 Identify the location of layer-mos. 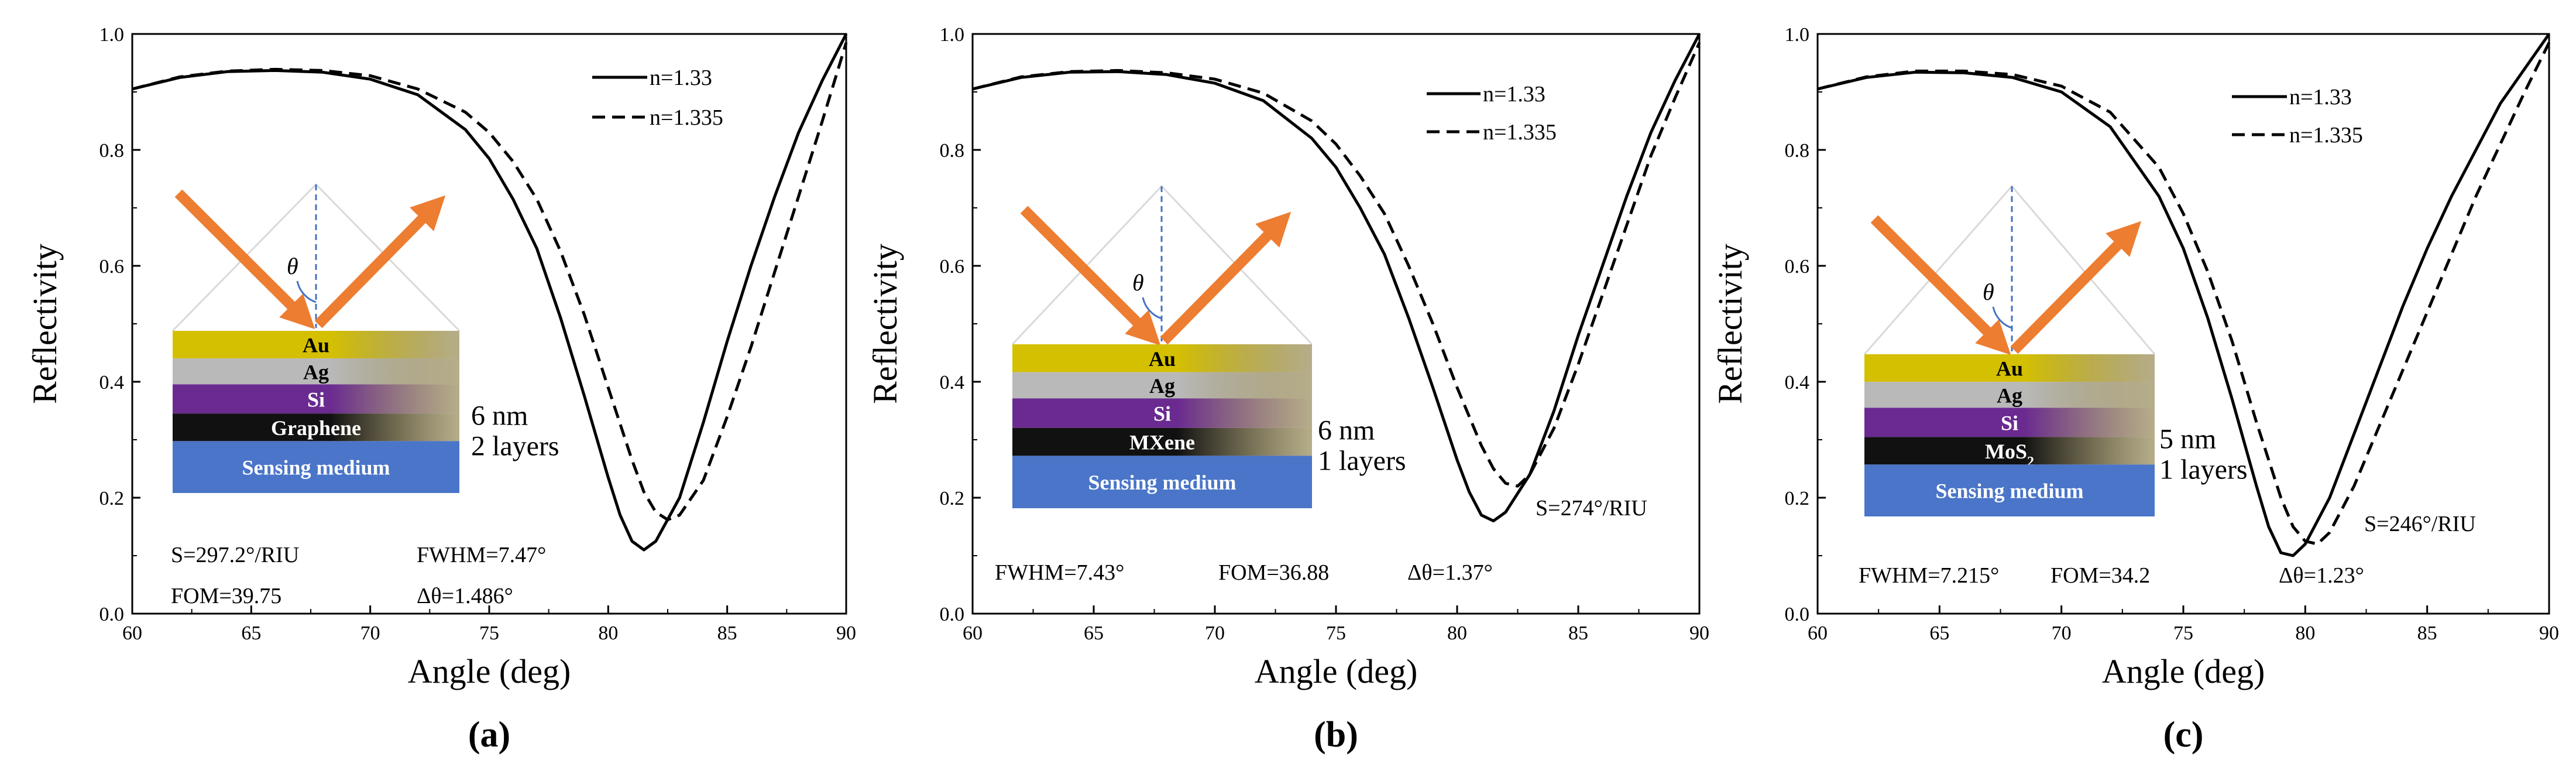
(2010, 451).